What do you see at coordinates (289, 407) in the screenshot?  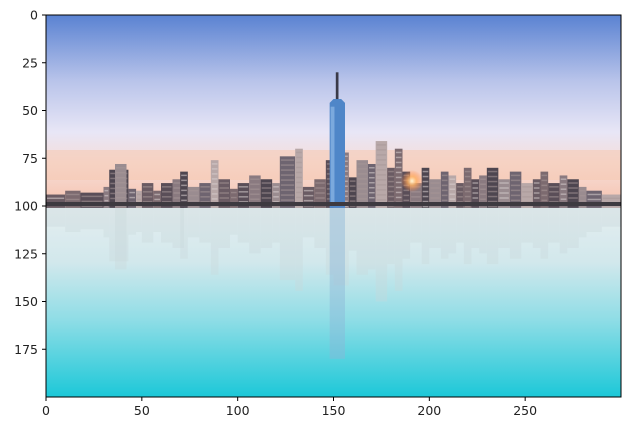 I see `x-axis: 0 50 100 150 200 250` at bounding box center [289, 407].